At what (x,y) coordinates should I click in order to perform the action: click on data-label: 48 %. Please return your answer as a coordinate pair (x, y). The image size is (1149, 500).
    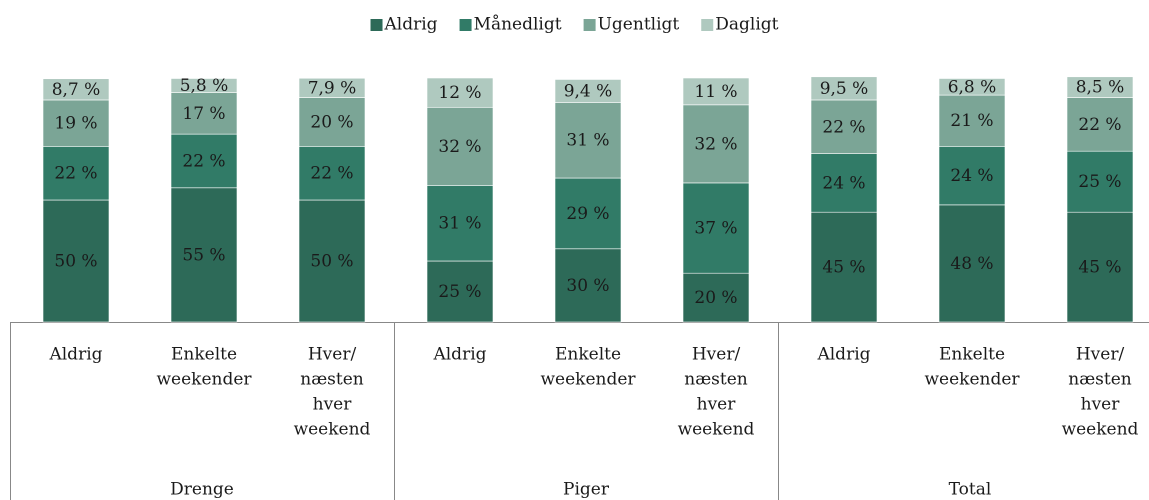
    Looking at the image, I should click on (971, 264).